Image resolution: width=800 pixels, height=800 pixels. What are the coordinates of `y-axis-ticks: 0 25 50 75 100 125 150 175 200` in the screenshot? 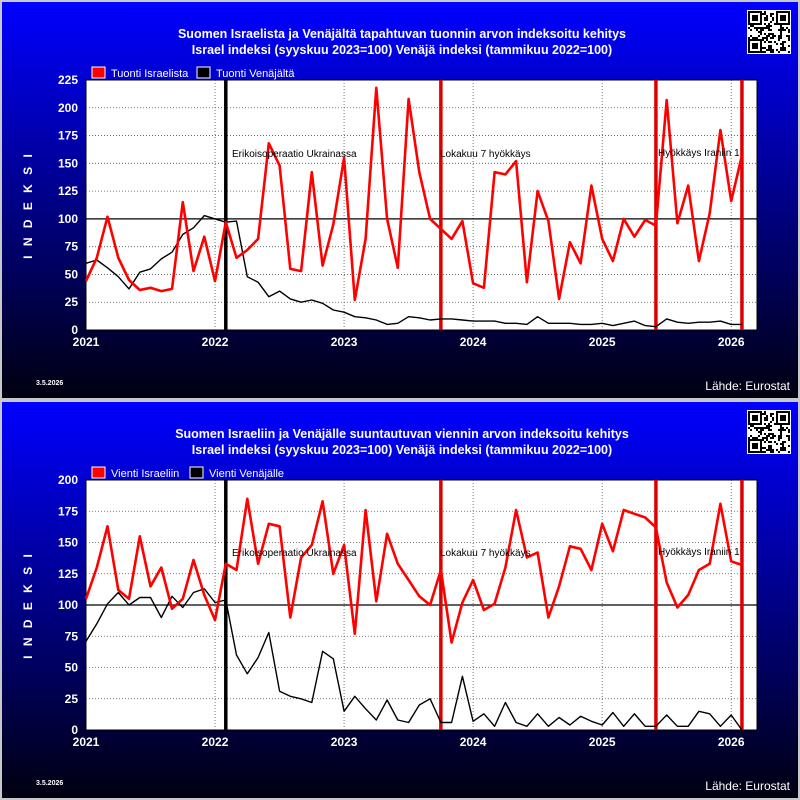 It's located at (68, 605).